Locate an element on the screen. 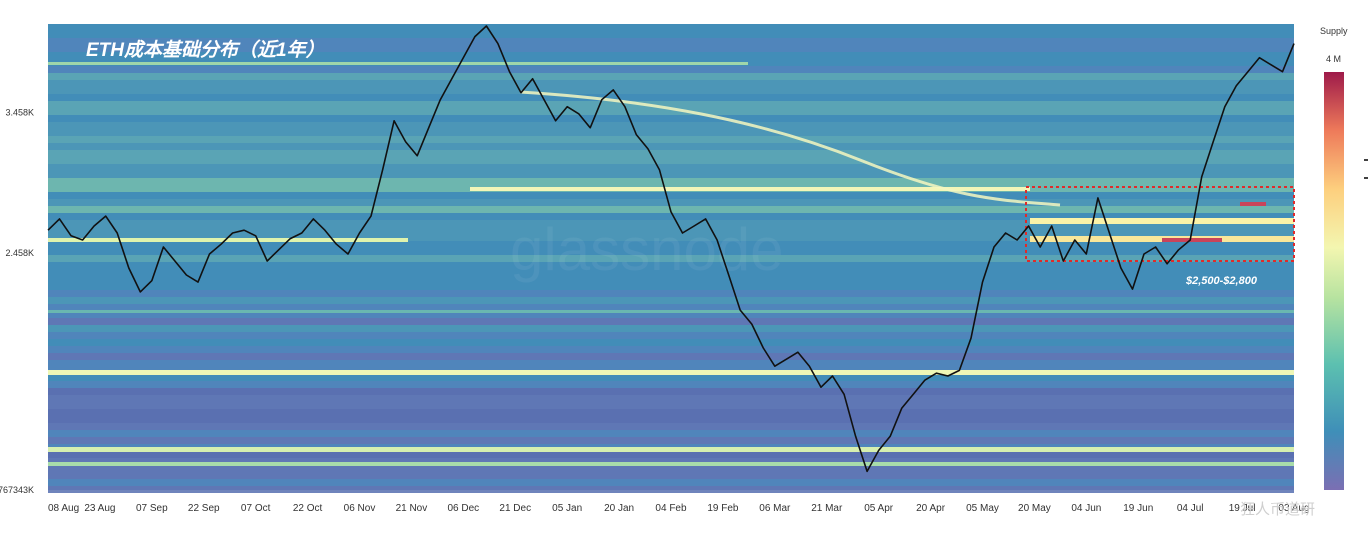  legend: Supply 4 M is located at coordinates (1344, 258).